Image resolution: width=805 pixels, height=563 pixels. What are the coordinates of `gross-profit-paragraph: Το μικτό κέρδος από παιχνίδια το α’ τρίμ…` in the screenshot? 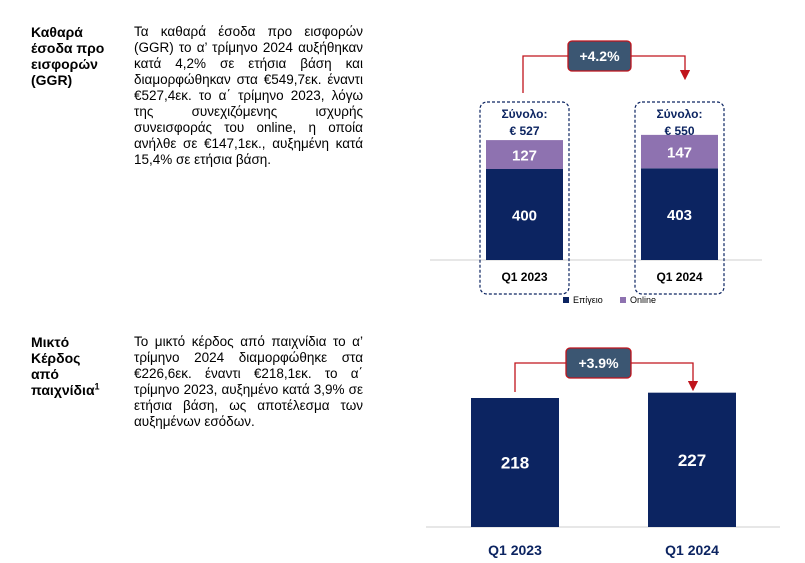 It's located at (248, 381).